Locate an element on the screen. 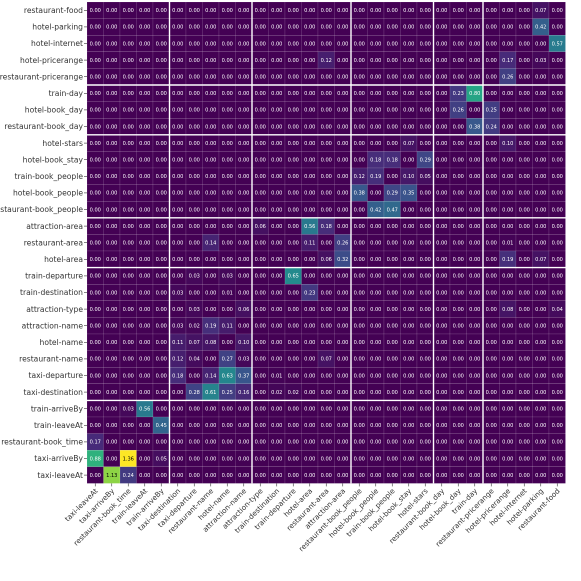 Image resolution: width=581 pixels, height=581 pixels. cell-value-label: 0.03 is located at coordinates (177, 293).